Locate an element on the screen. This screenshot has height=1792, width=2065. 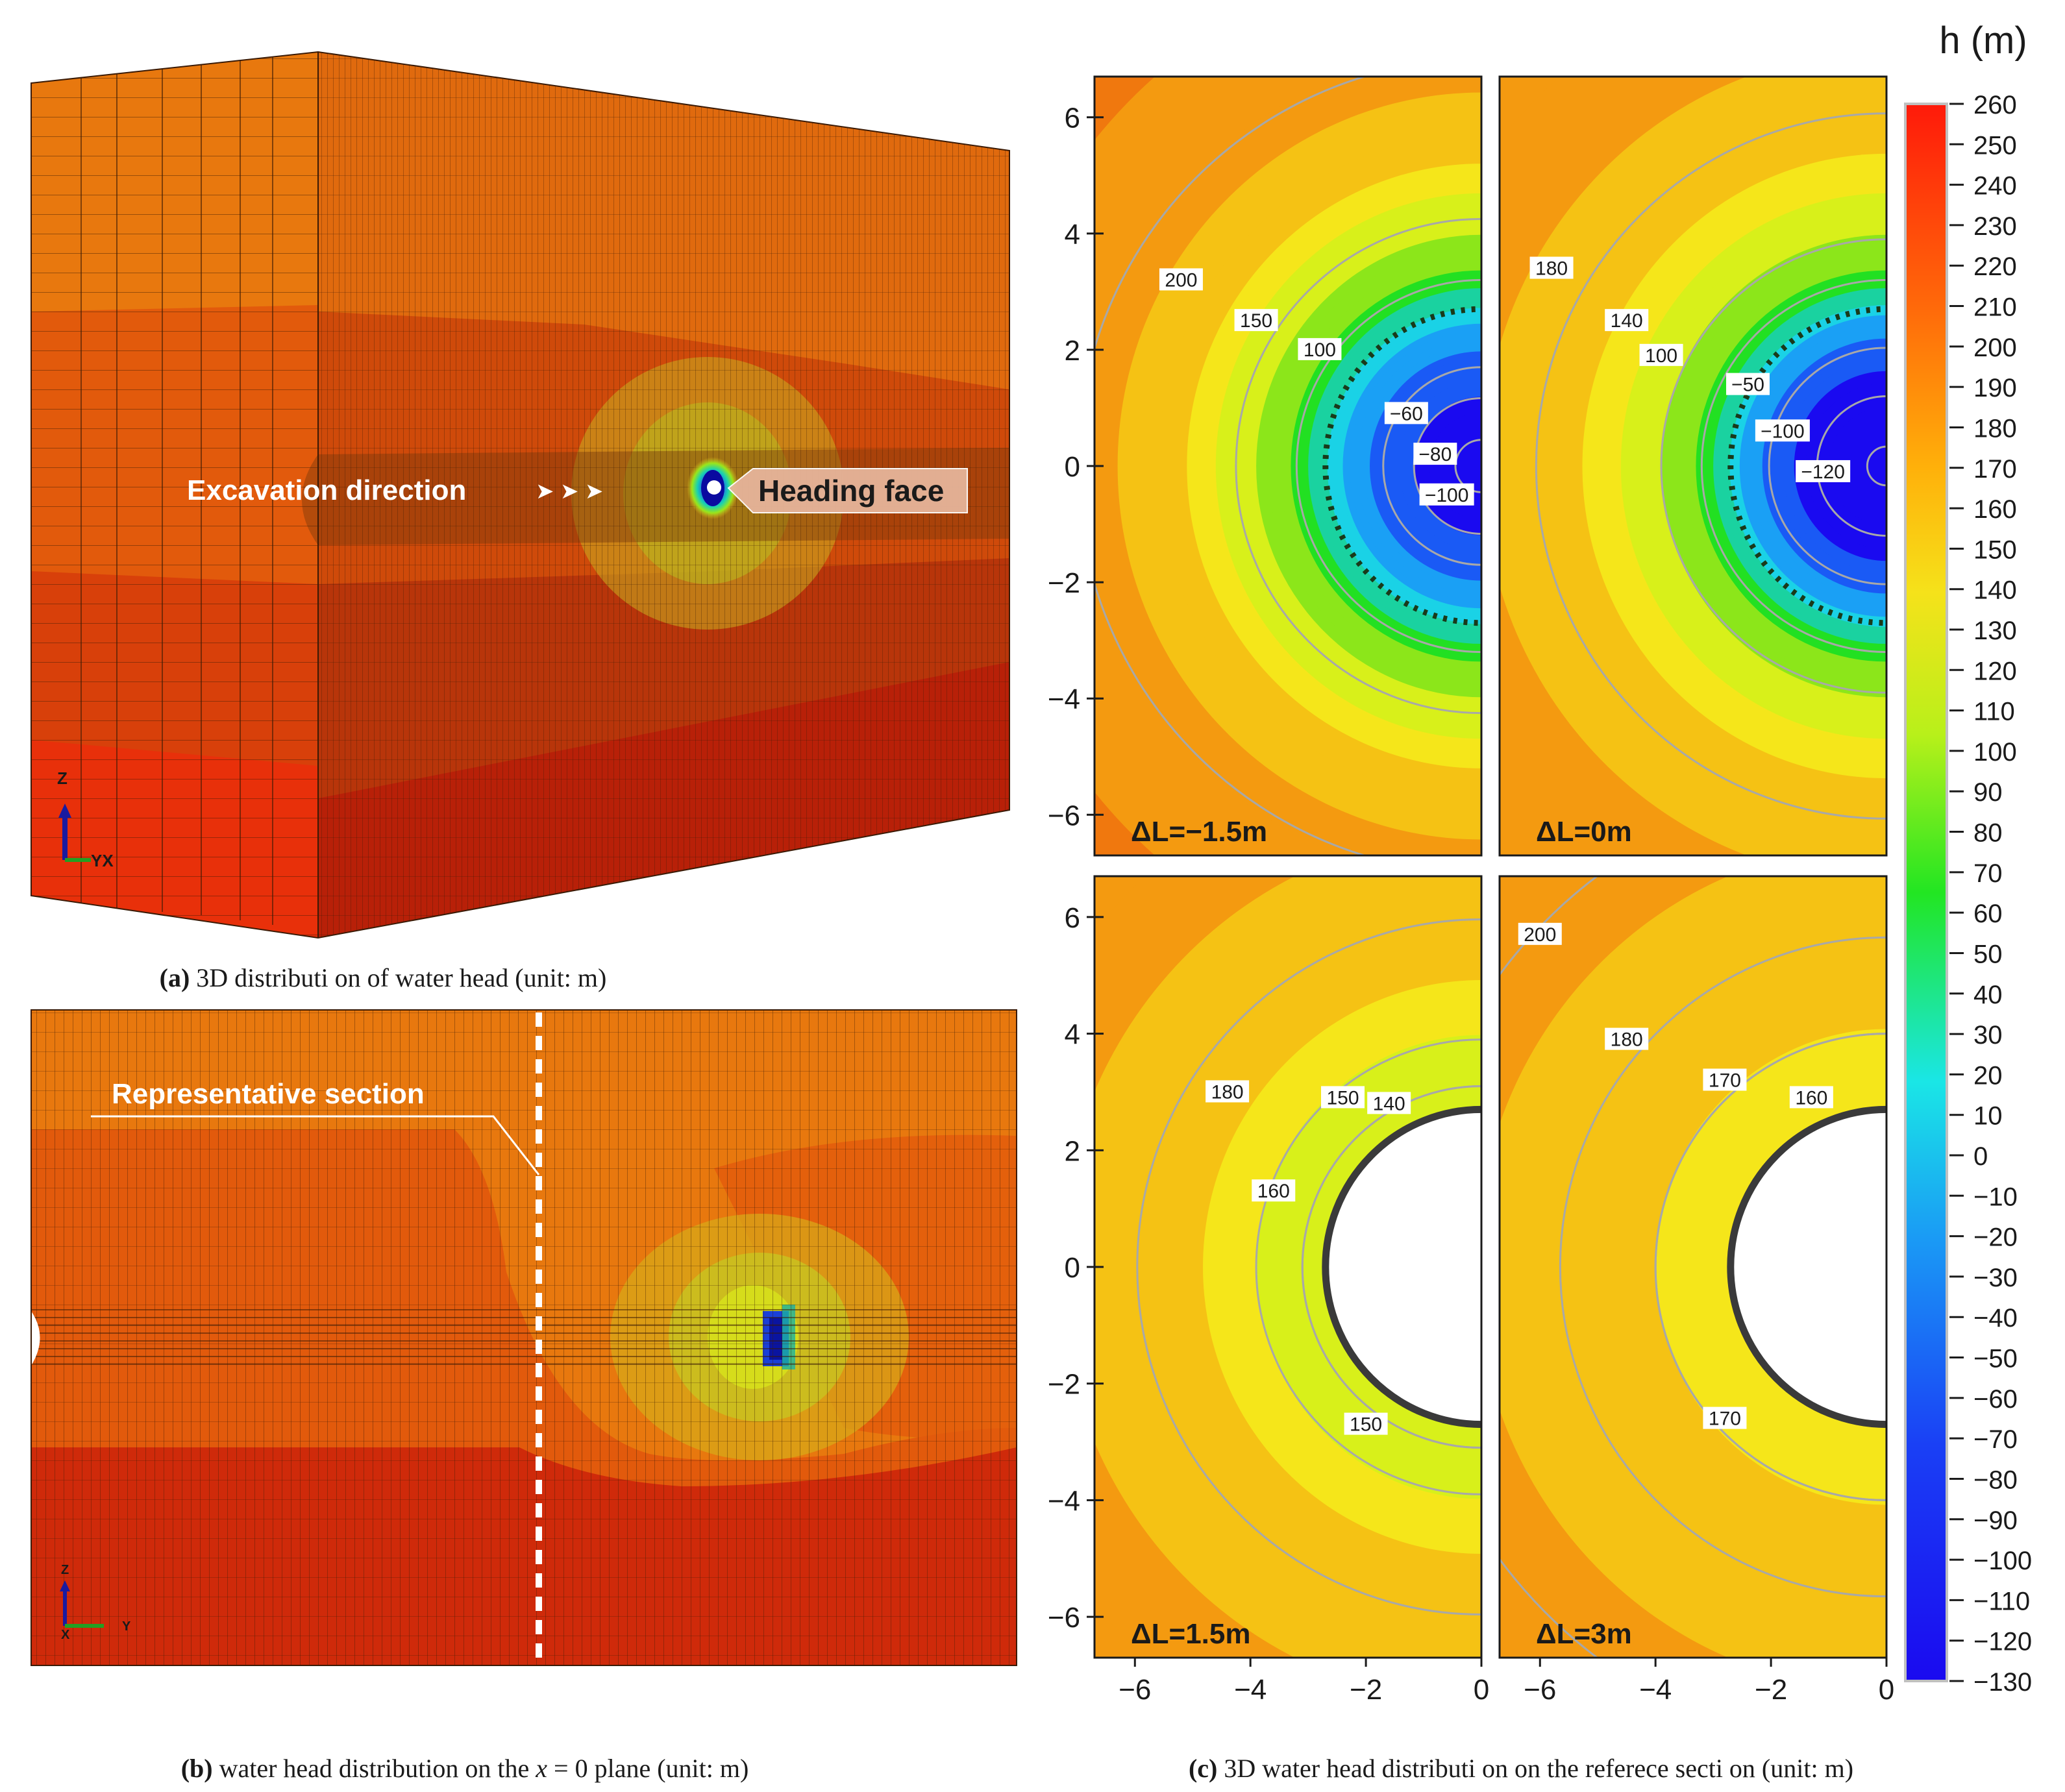
panel-frame is located at coordinates (1693, 466).